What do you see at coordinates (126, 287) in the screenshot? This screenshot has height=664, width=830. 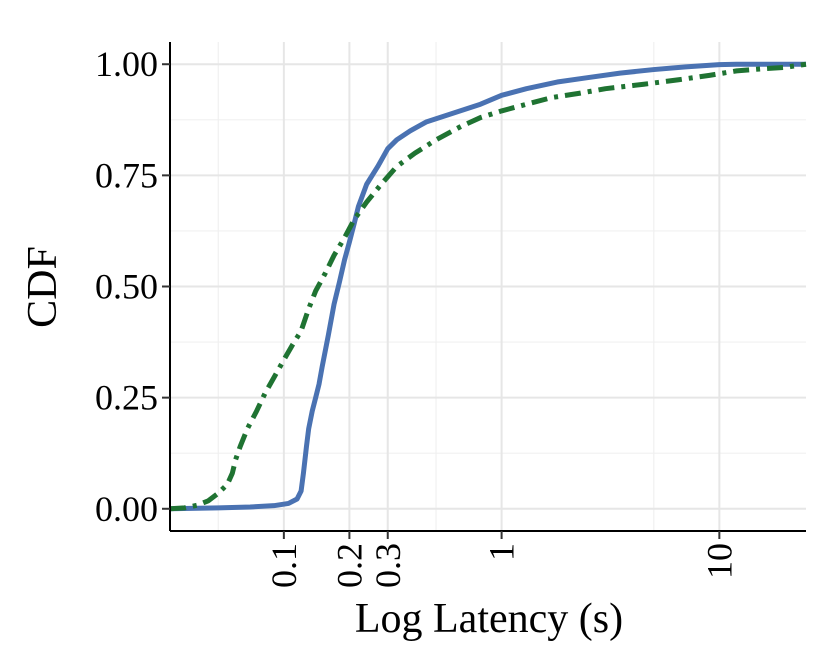 I see `y-tick-label: 0.50` at bounding box center [126, 287].